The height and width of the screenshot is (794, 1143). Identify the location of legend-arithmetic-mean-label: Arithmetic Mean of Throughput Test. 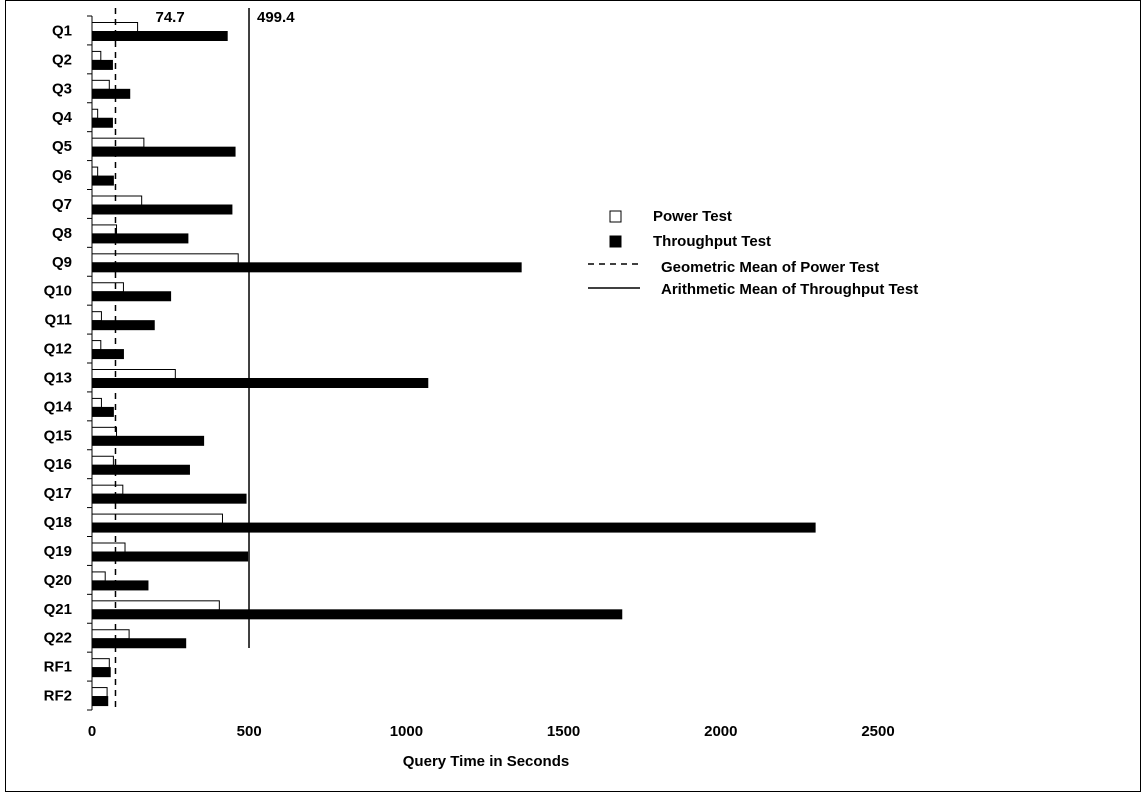
(789, 289).